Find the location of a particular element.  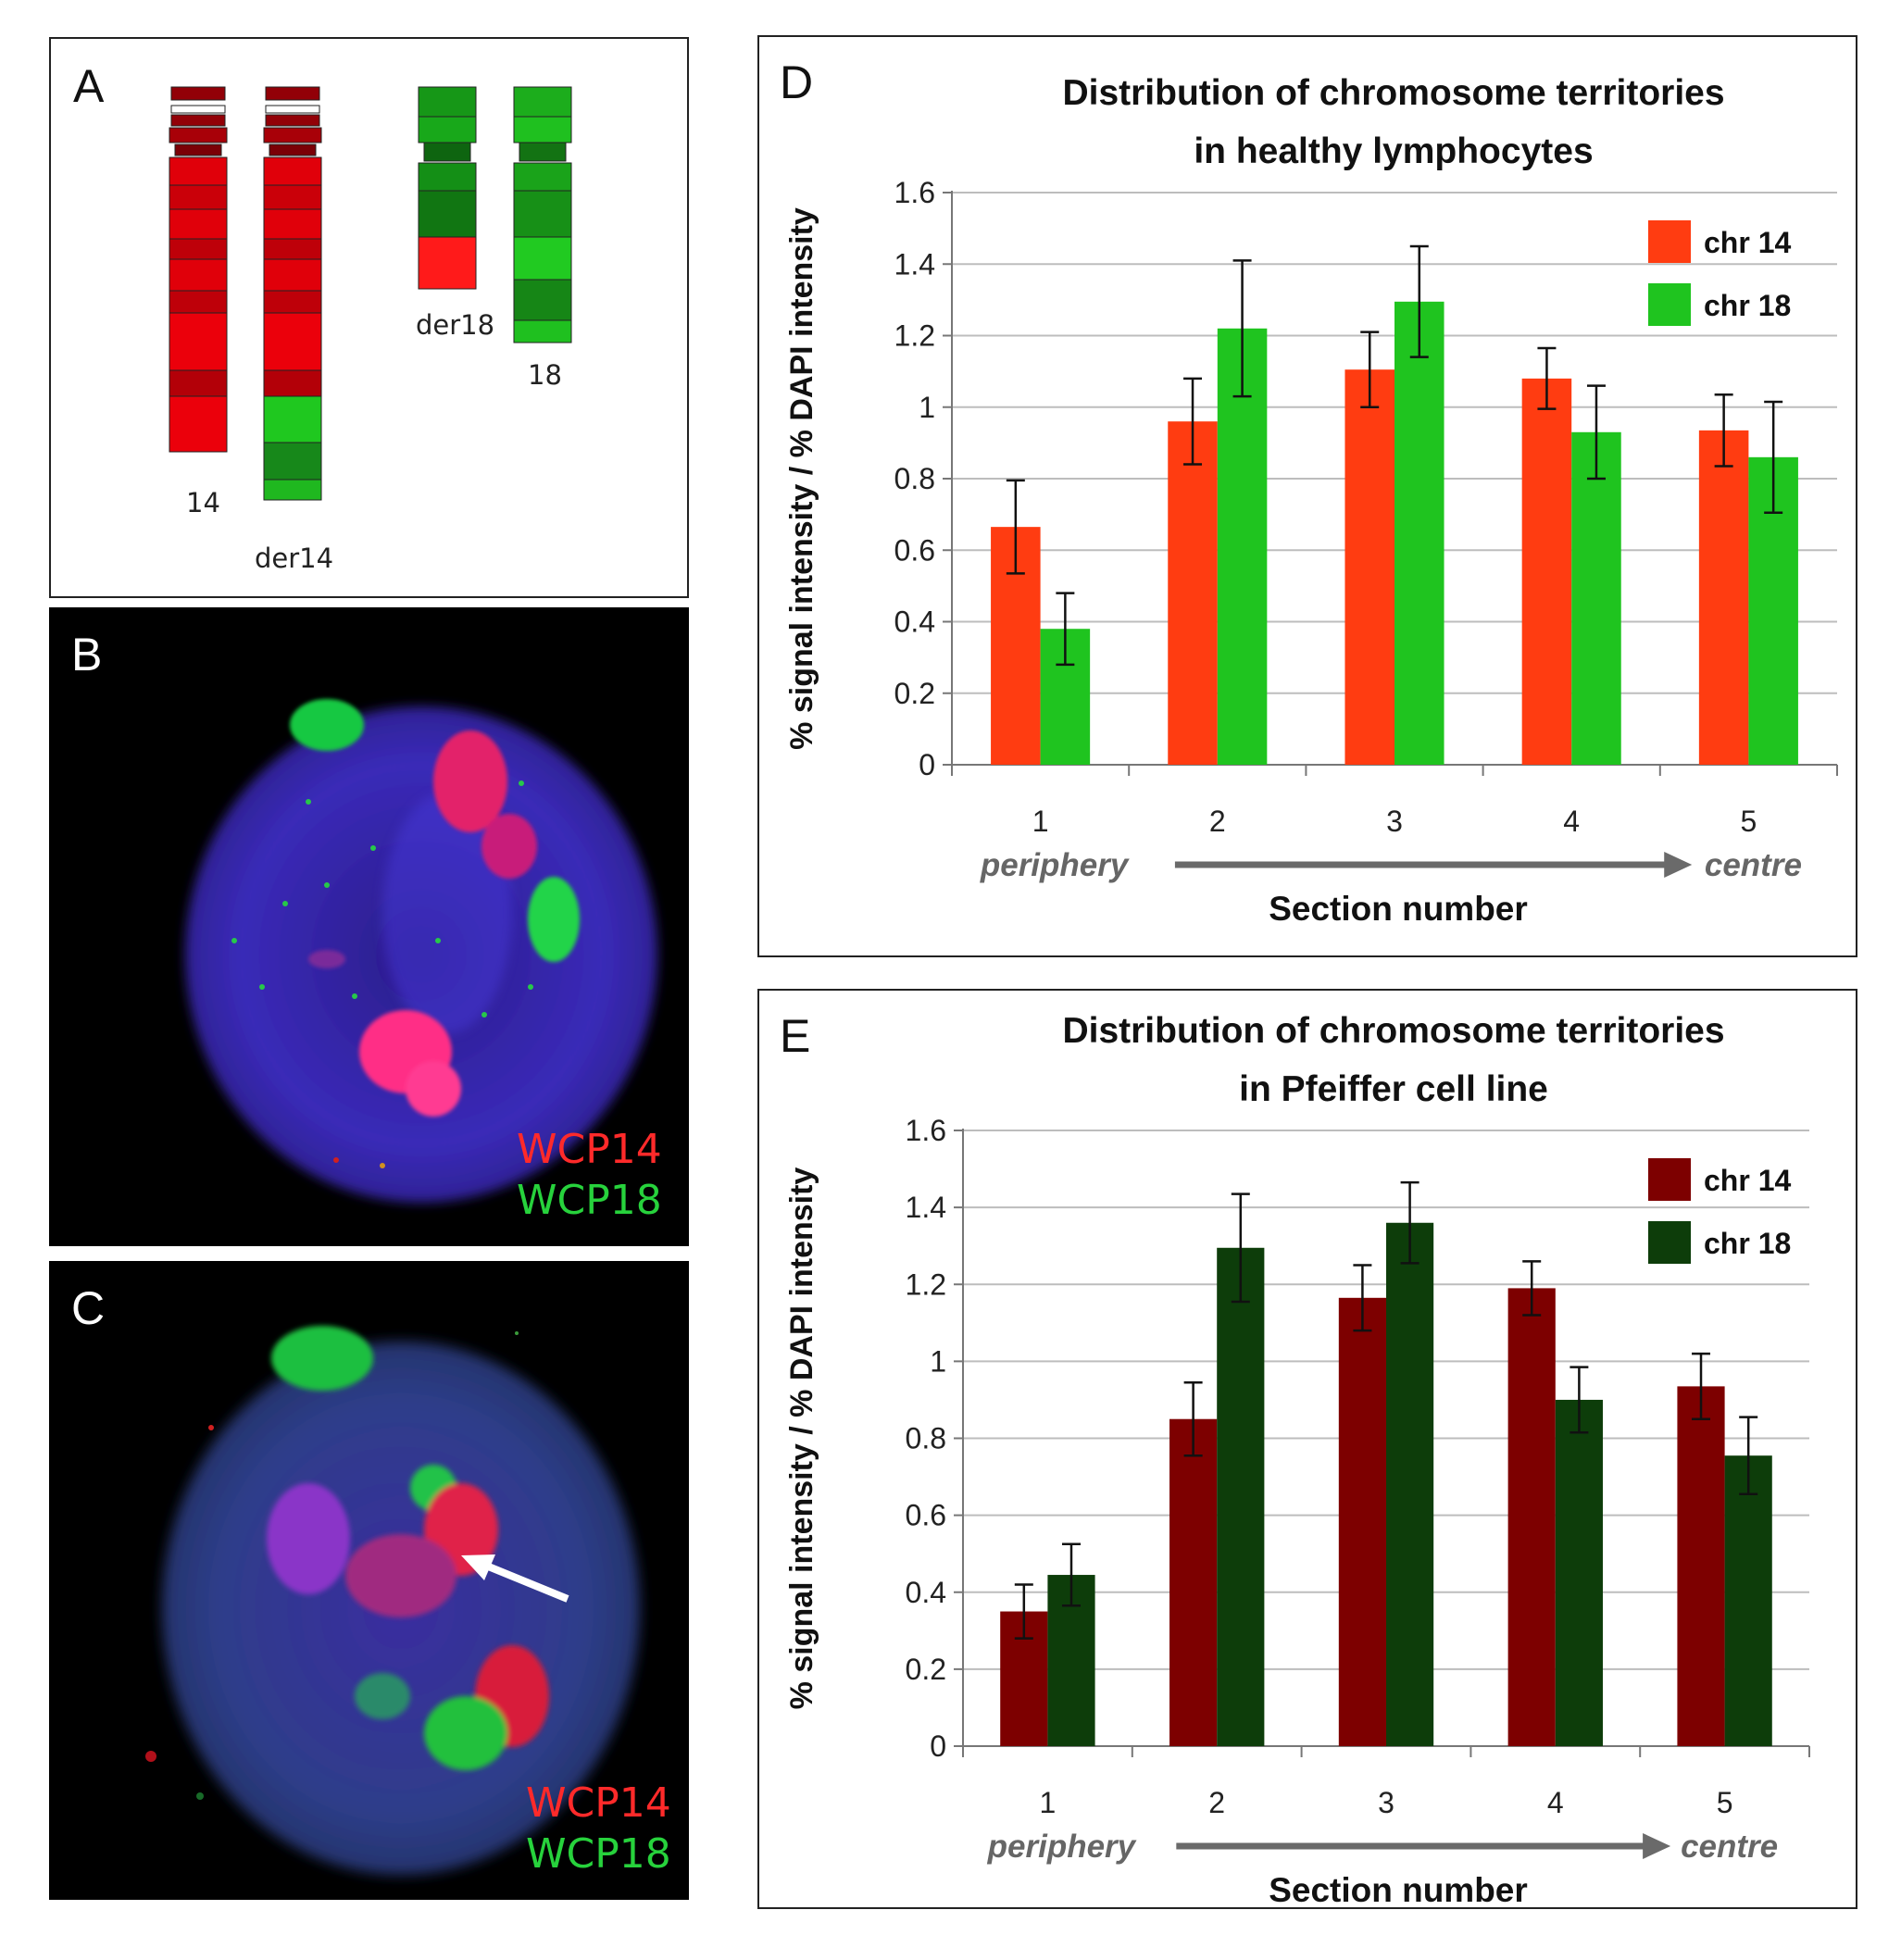

y-tick-label: 1.2 is located at coordinates (914, 336).